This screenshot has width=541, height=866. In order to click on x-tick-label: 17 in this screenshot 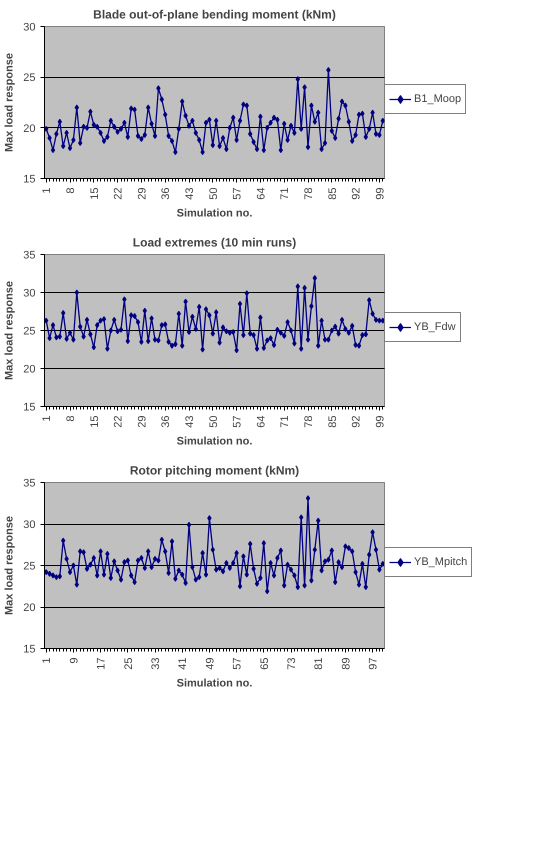, I will do `click(102, 663)`.